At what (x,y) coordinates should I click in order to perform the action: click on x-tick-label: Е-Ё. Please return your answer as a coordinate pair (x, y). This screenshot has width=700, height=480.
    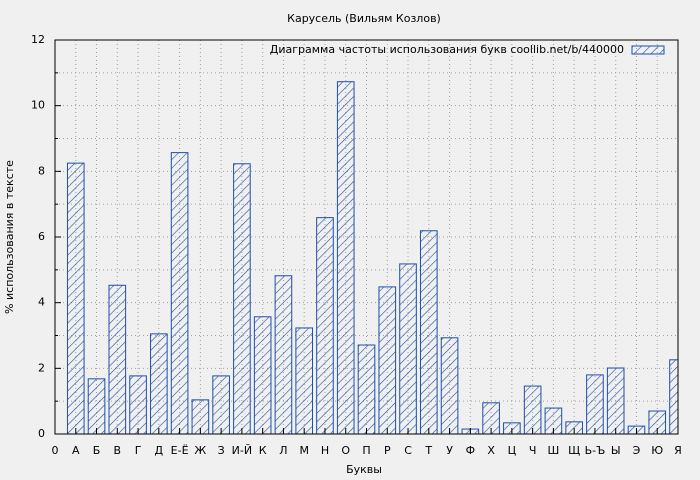
    Looking at the image, I should click on (180, 450).